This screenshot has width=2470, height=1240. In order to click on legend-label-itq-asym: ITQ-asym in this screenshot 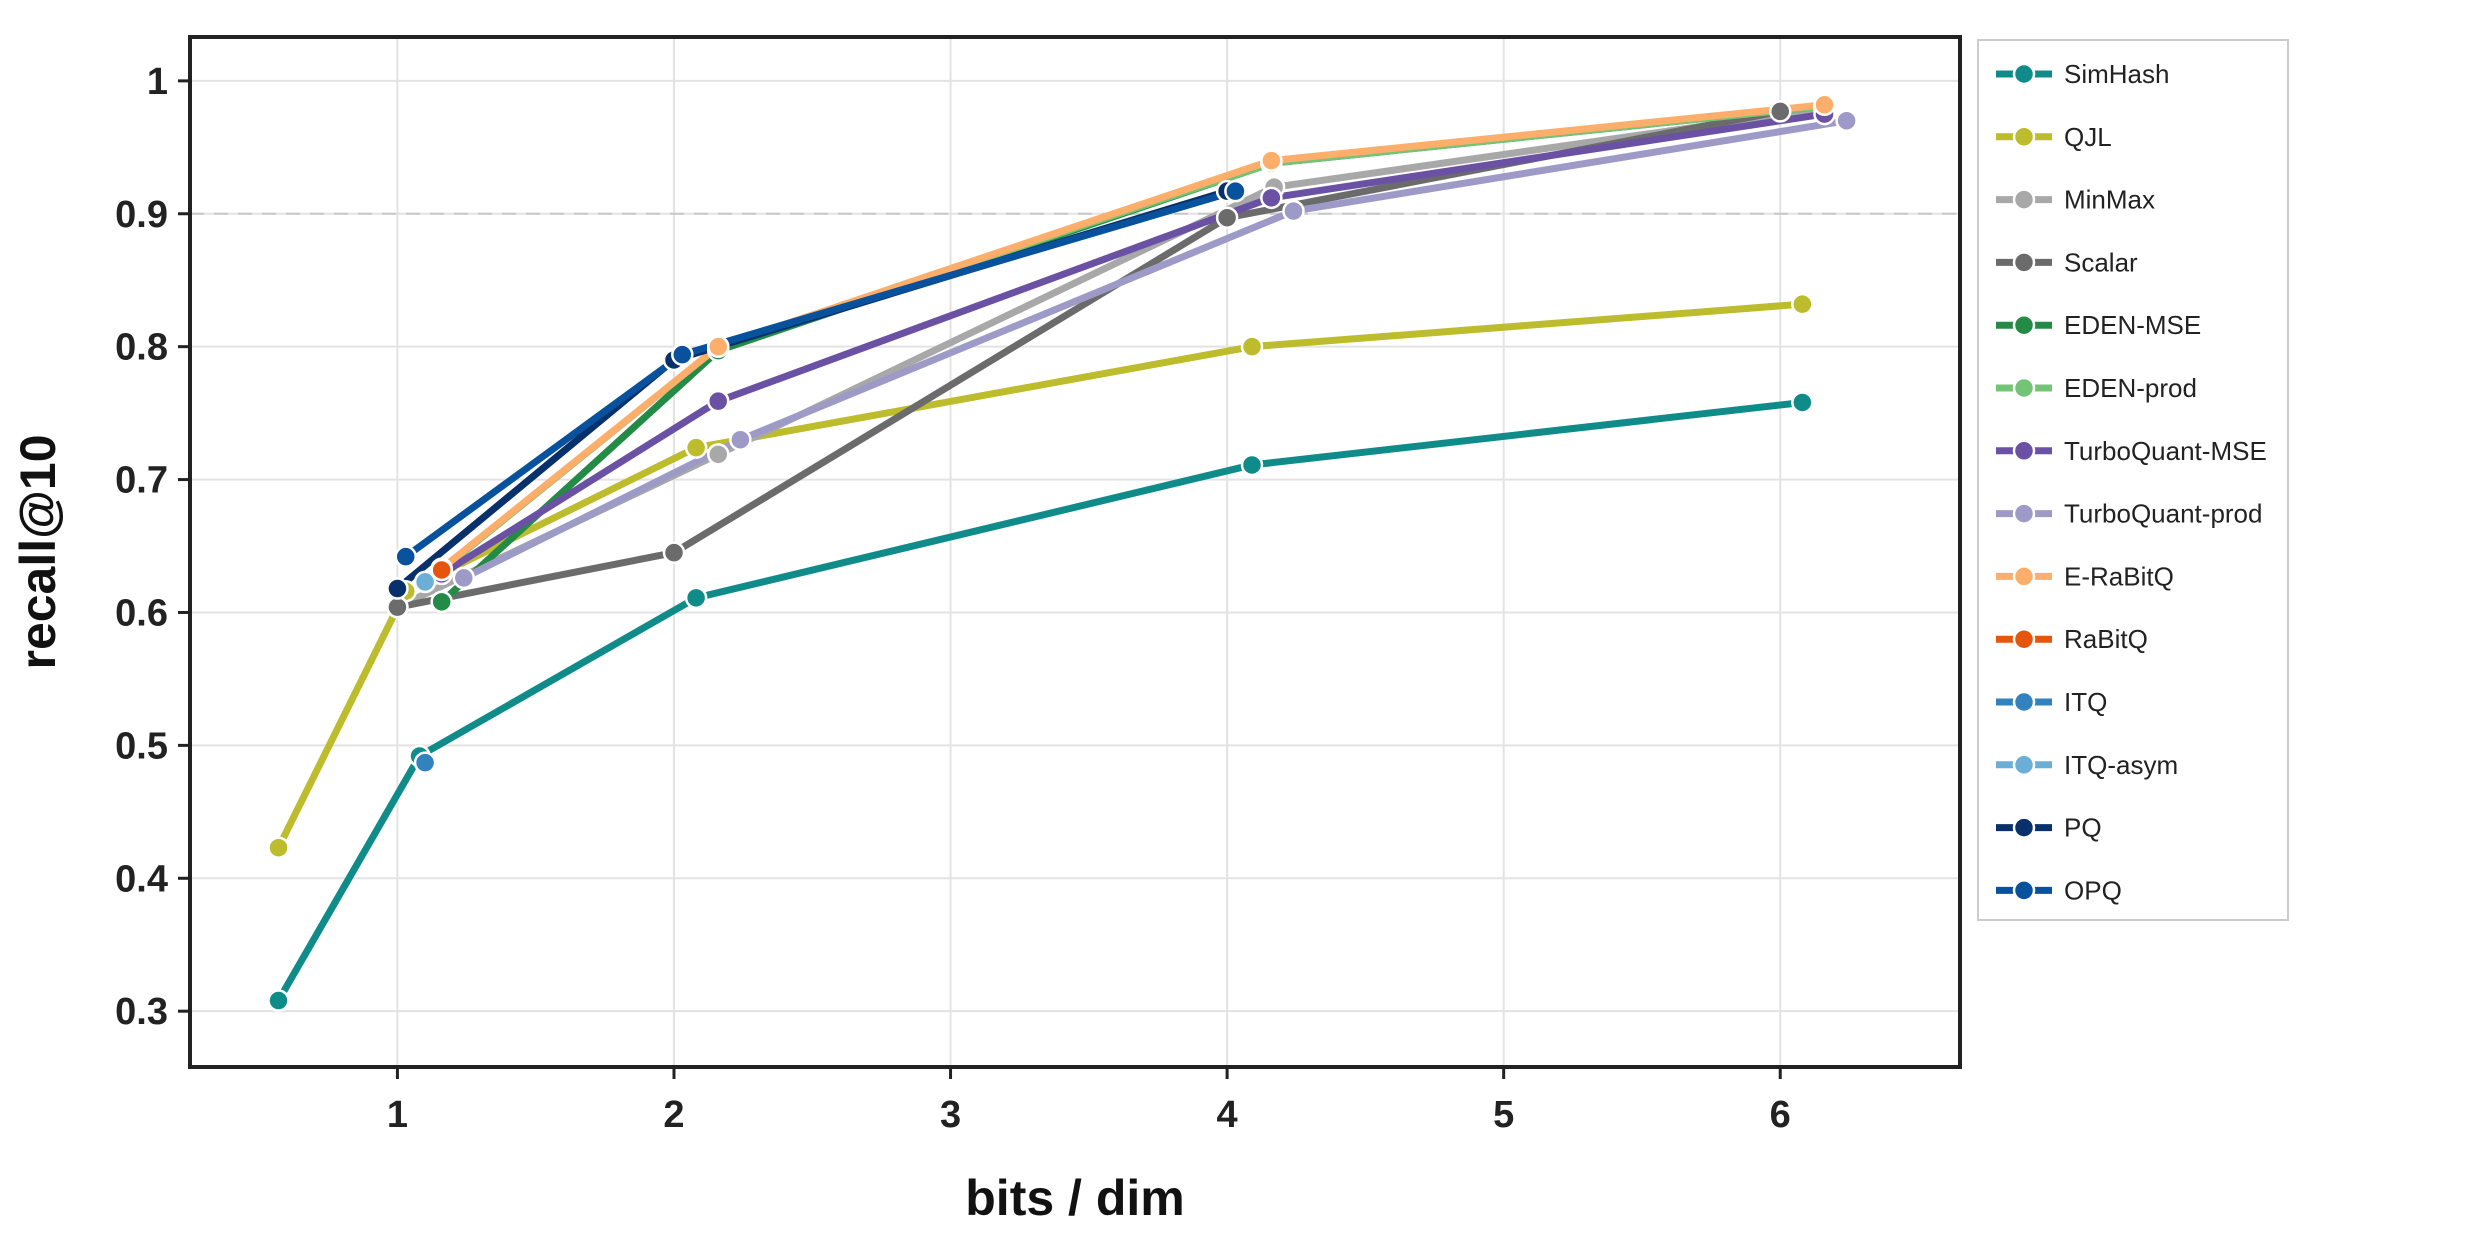, I will do `click(2121, 765)`.